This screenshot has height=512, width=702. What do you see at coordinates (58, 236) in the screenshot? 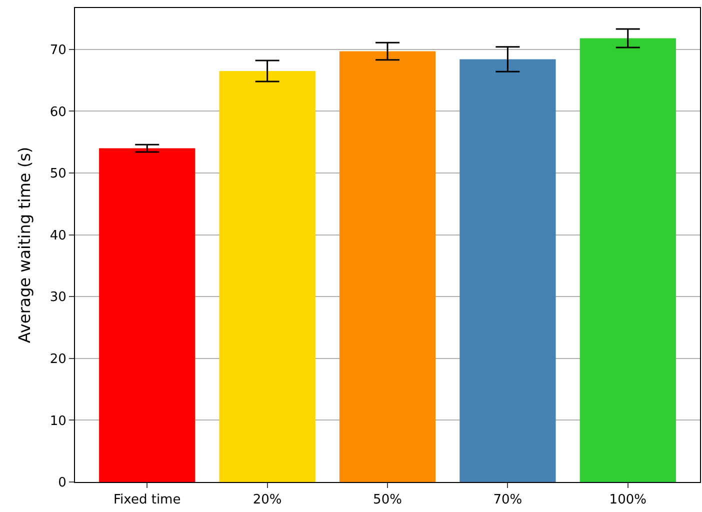
I see `y-tick-label: 40` at bounding box center [58, 236].